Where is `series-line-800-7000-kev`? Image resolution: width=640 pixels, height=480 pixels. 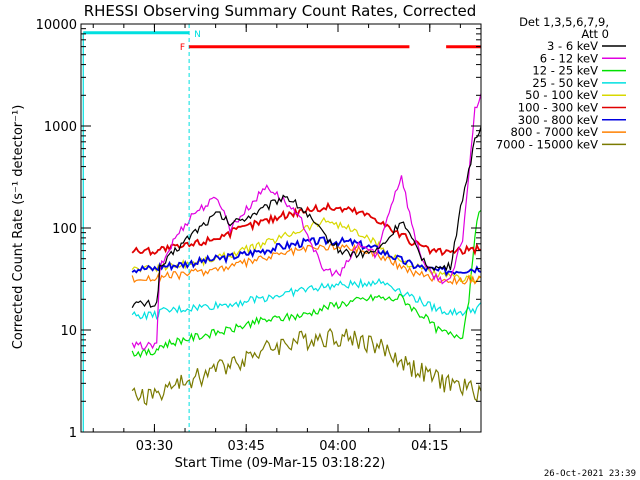 series-line-800-7000-kev is located at coordinates (306, 264).